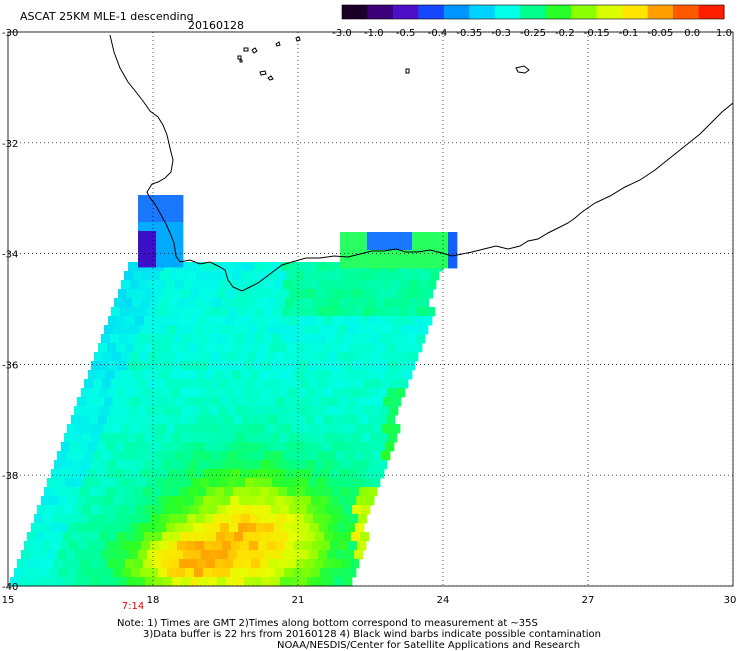 The height and width of the screenshot is (651, 740). What do you see at coordinates (107, 16) in the screenshot?
I see `map-title: ASCAT 25KM MLE-1 descending` at bounding box center [107, 16].